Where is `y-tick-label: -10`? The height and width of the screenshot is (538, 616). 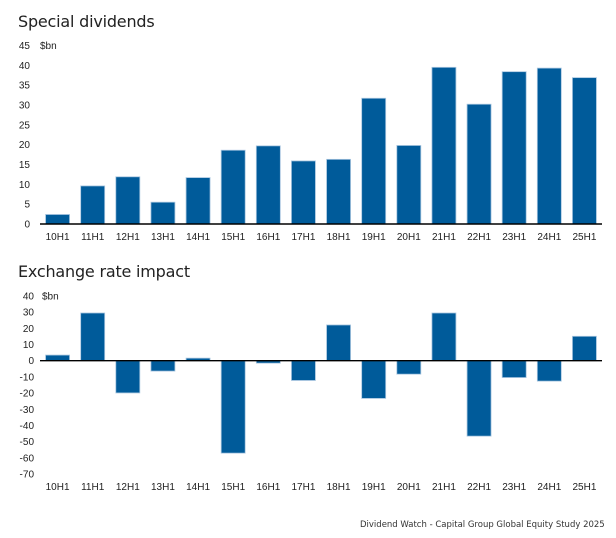 y-tick-label: -10 is located at coordinates (27, 377).